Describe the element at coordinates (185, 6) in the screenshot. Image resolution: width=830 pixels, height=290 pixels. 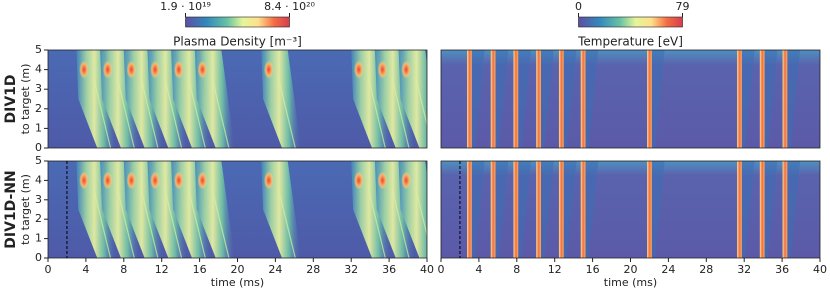
I see `colorbar-tick-label: 1.9 · 10¹⁹` at that location.